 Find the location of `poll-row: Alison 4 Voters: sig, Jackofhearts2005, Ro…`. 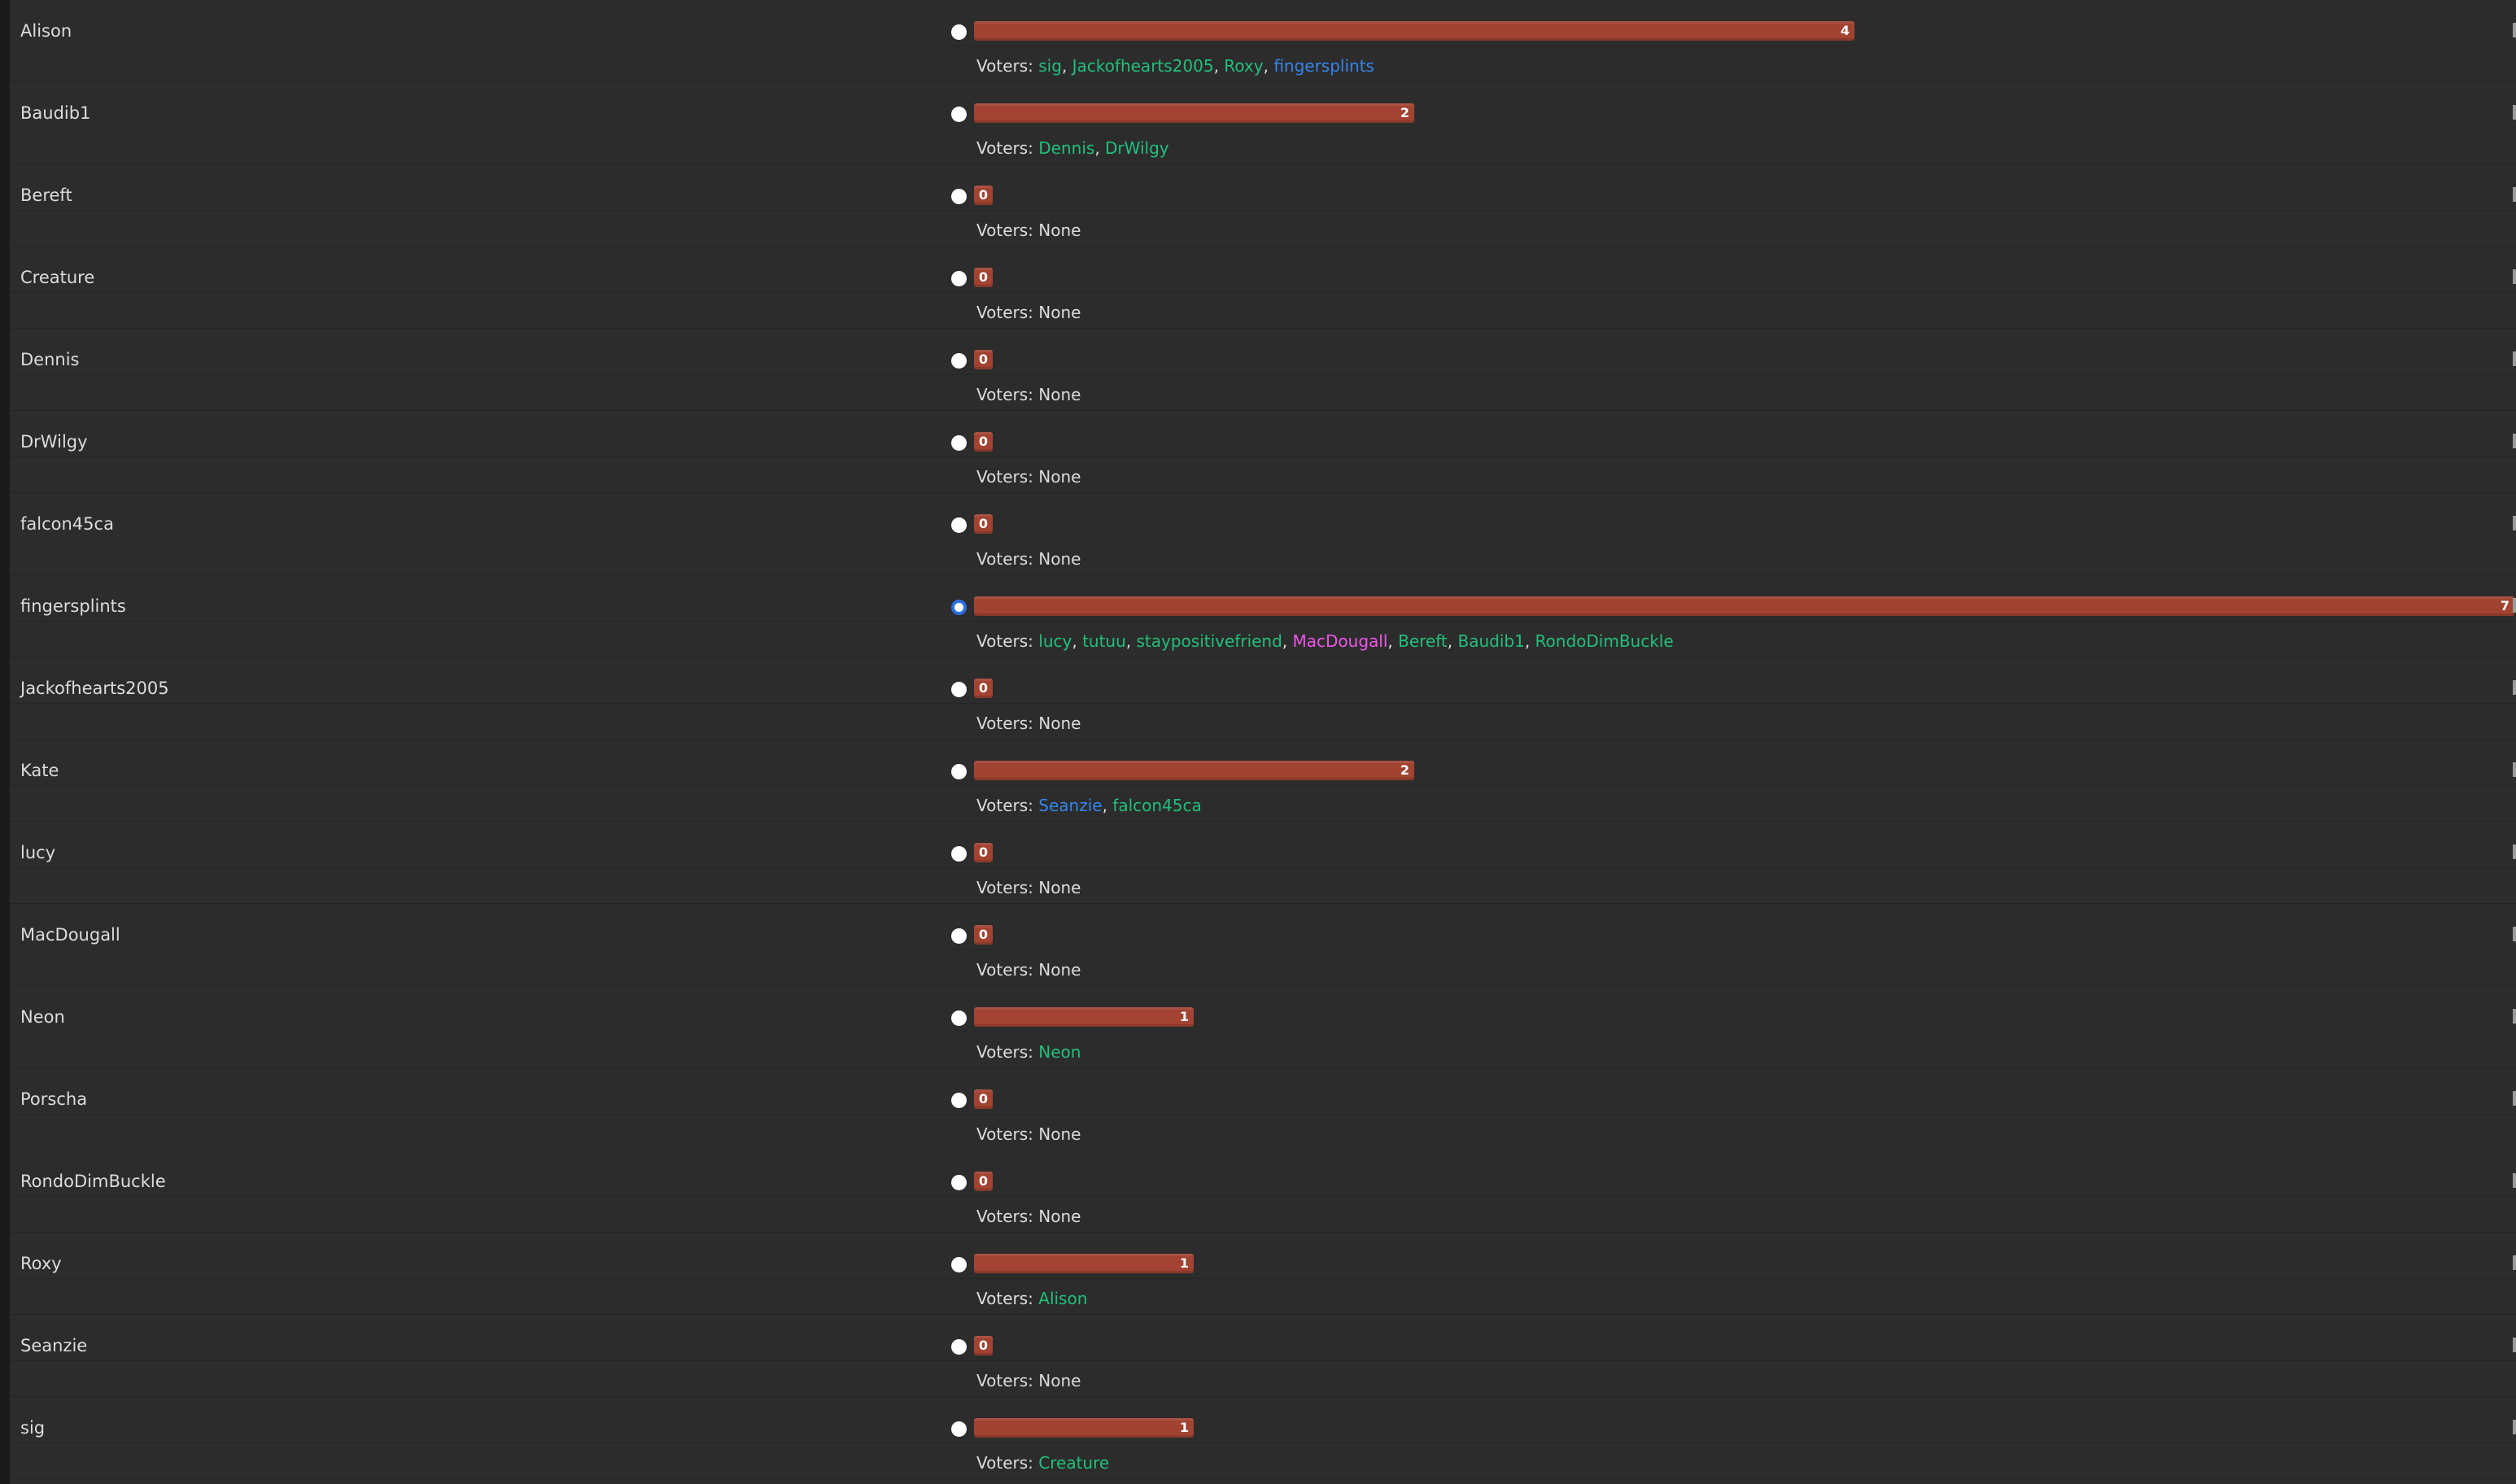

poll-row: Alison 4 Voters: sig, Jackofhearts2005, Ro… is located at coordinates (1263, 41).